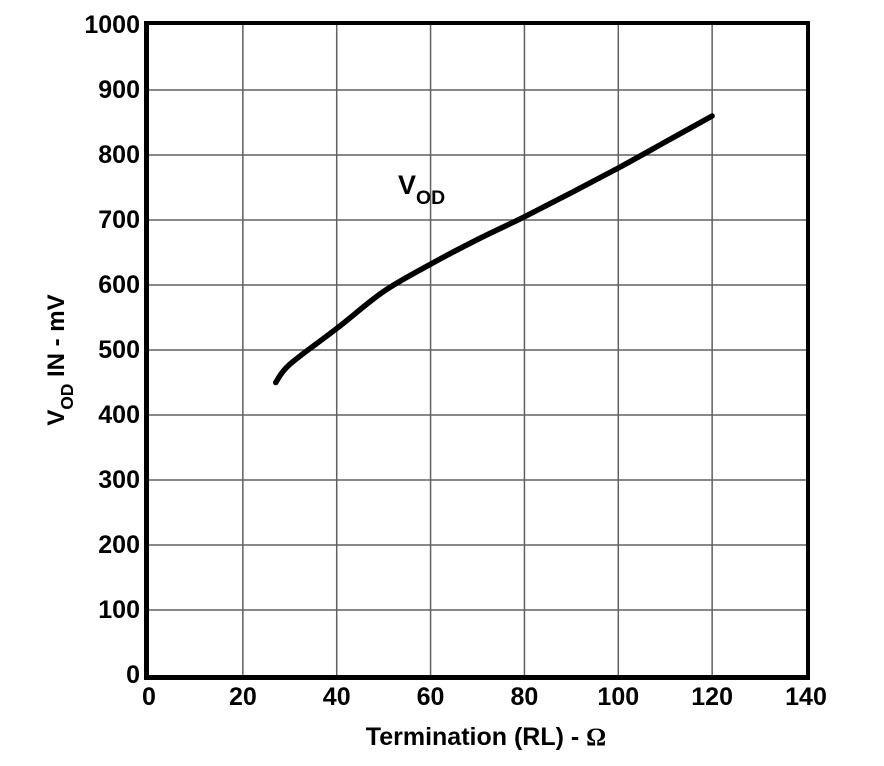 Image resolution: width=884 pixels, height=766 pixels. What do you see at coordinates (336, 697) in the screenshot?
I see `x-tick-label: 40` at bounding box center [336, 697].